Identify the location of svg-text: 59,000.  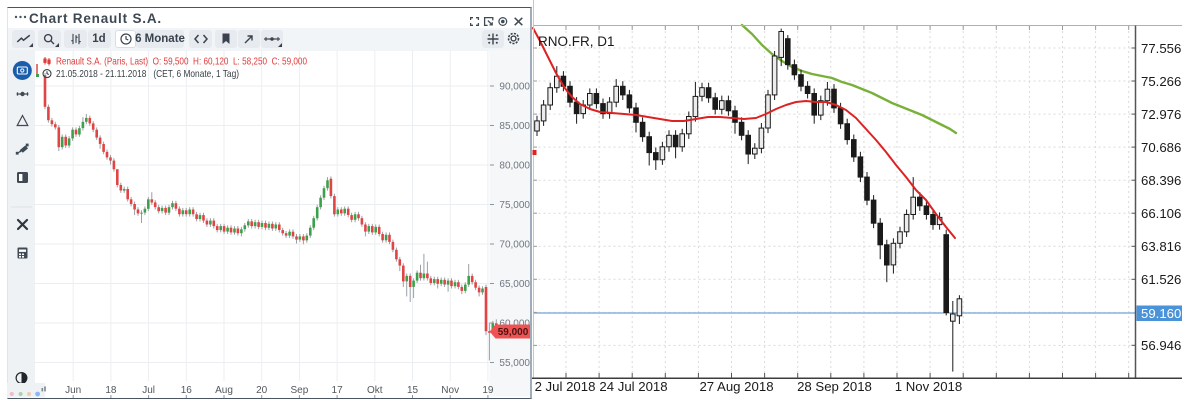
(513, 332).